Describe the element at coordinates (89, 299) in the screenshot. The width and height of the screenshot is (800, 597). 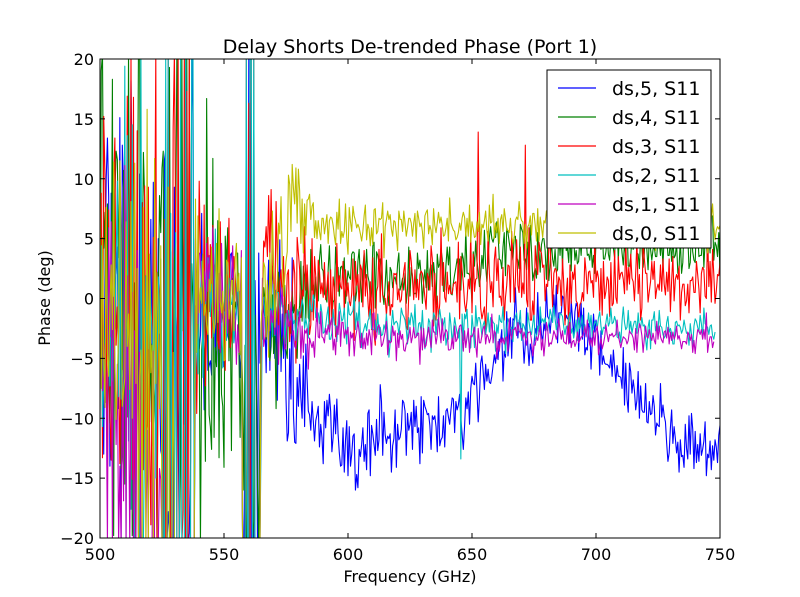
I see `y-tick-label: 0` at that location.